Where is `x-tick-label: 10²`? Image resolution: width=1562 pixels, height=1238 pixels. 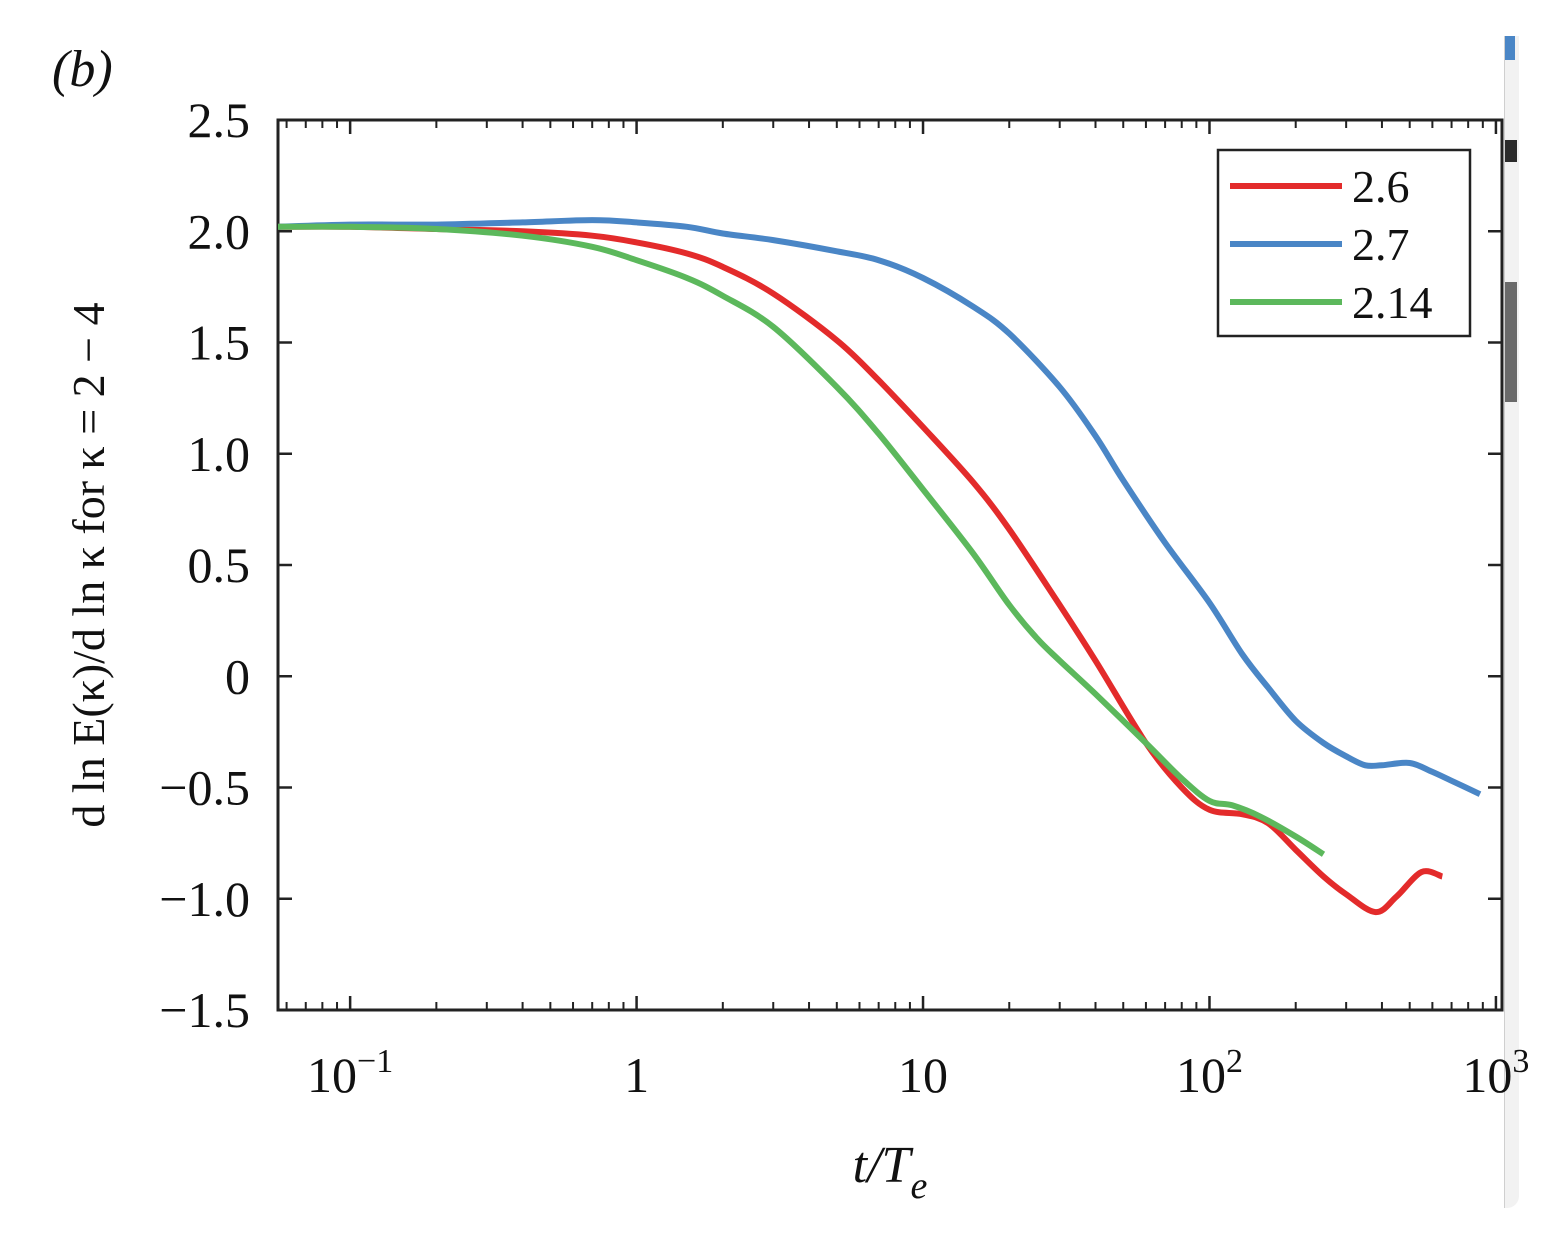 x-tick-label: 10² is located at coordinates (1209, 1073).